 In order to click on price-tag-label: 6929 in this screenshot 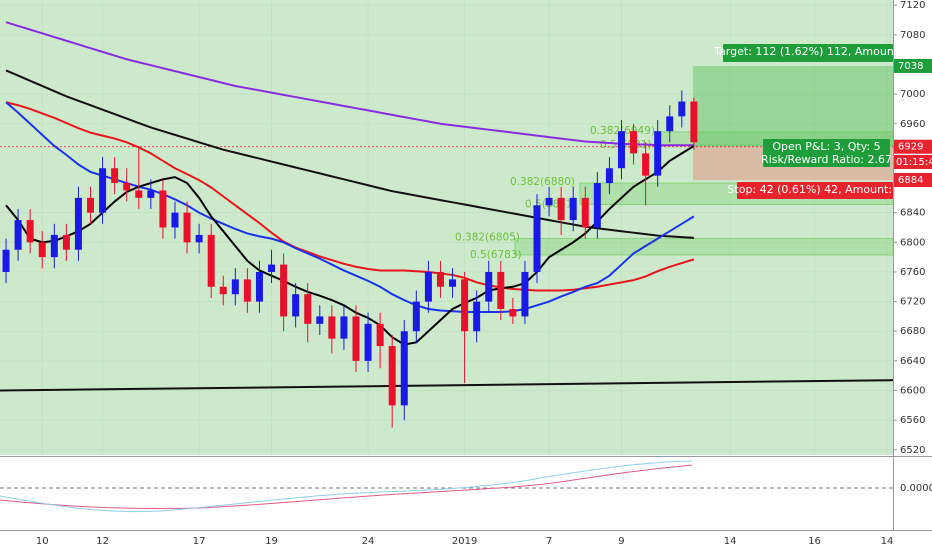, I will do `click(910, 147)`.